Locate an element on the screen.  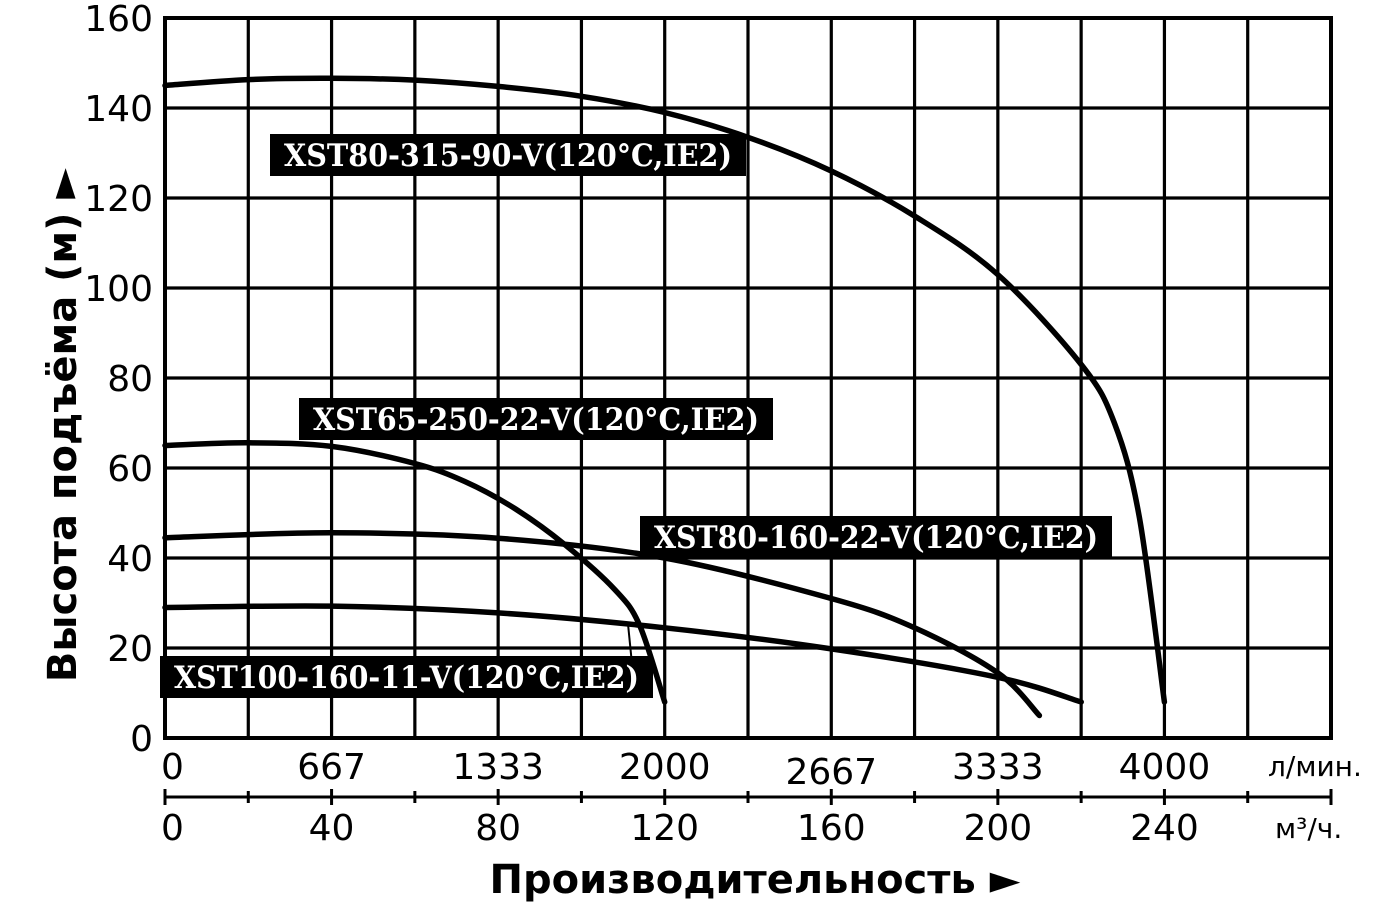
x-tick-labels: 0 667 1333 2000 2667 3333 4000 is located at coordinates (685, 770).